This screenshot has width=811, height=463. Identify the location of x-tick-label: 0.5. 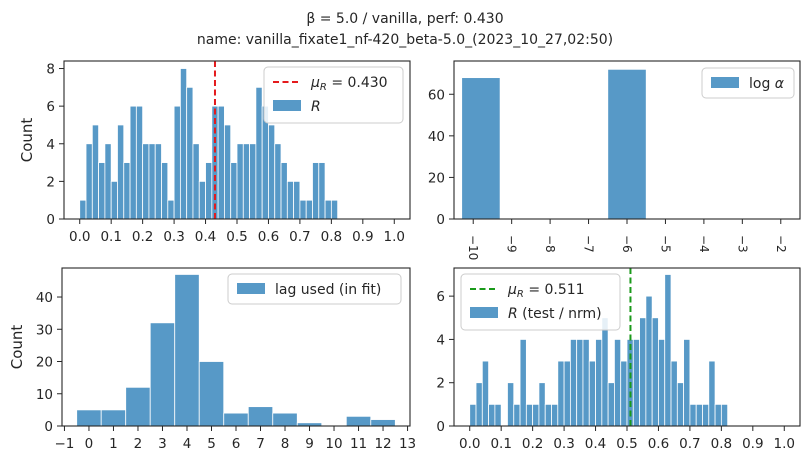
(236, 237).